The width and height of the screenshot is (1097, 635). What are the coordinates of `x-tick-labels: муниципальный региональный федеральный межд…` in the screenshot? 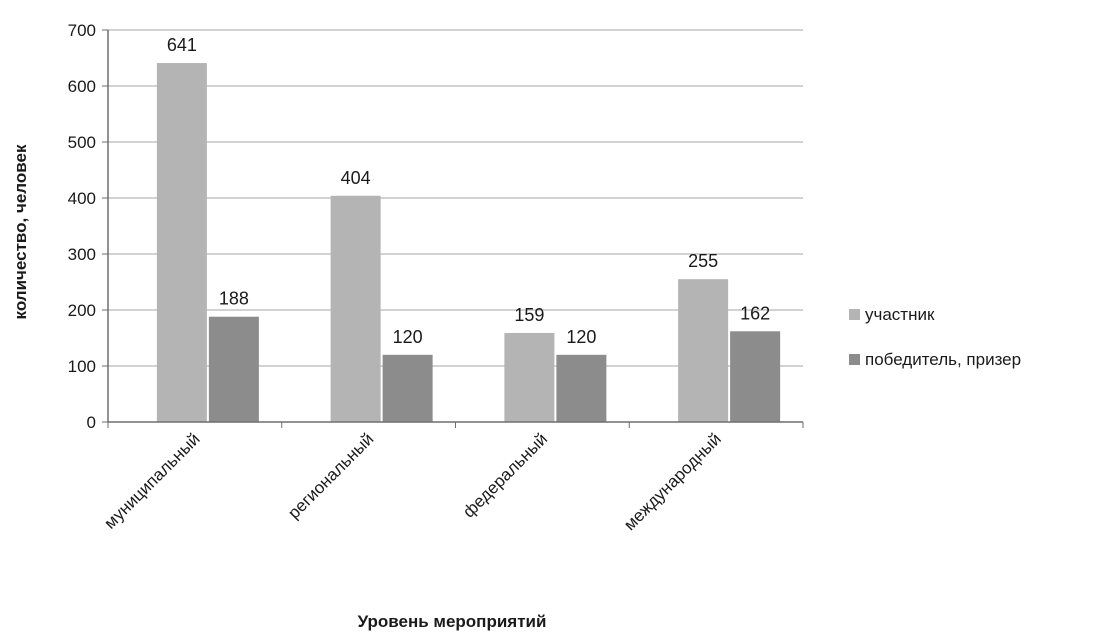 It's located at (452, 478).